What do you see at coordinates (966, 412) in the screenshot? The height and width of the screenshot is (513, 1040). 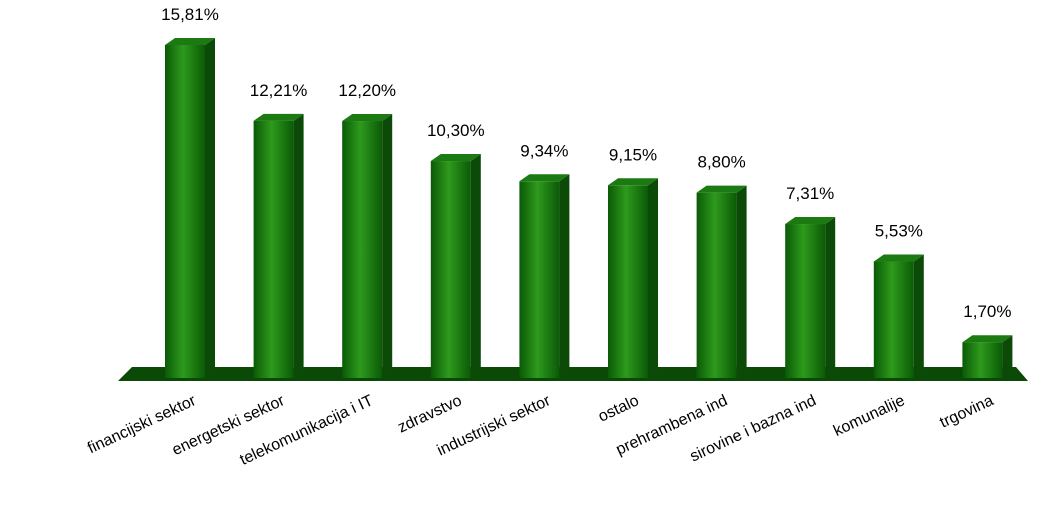 I see `category-label: trgovina` at bounding box center [966, 412].